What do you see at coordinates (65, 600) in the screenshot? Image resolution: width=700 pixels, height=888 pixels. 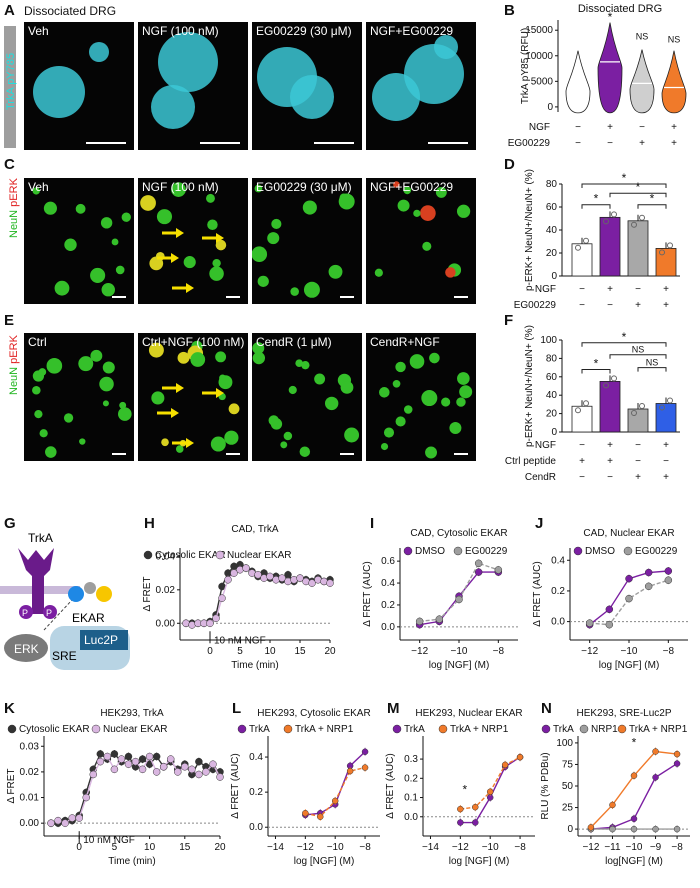 I see `diagram-g: TrkA P P EKAR ERK SRE Luc2P` at bounding box center [65, 600].